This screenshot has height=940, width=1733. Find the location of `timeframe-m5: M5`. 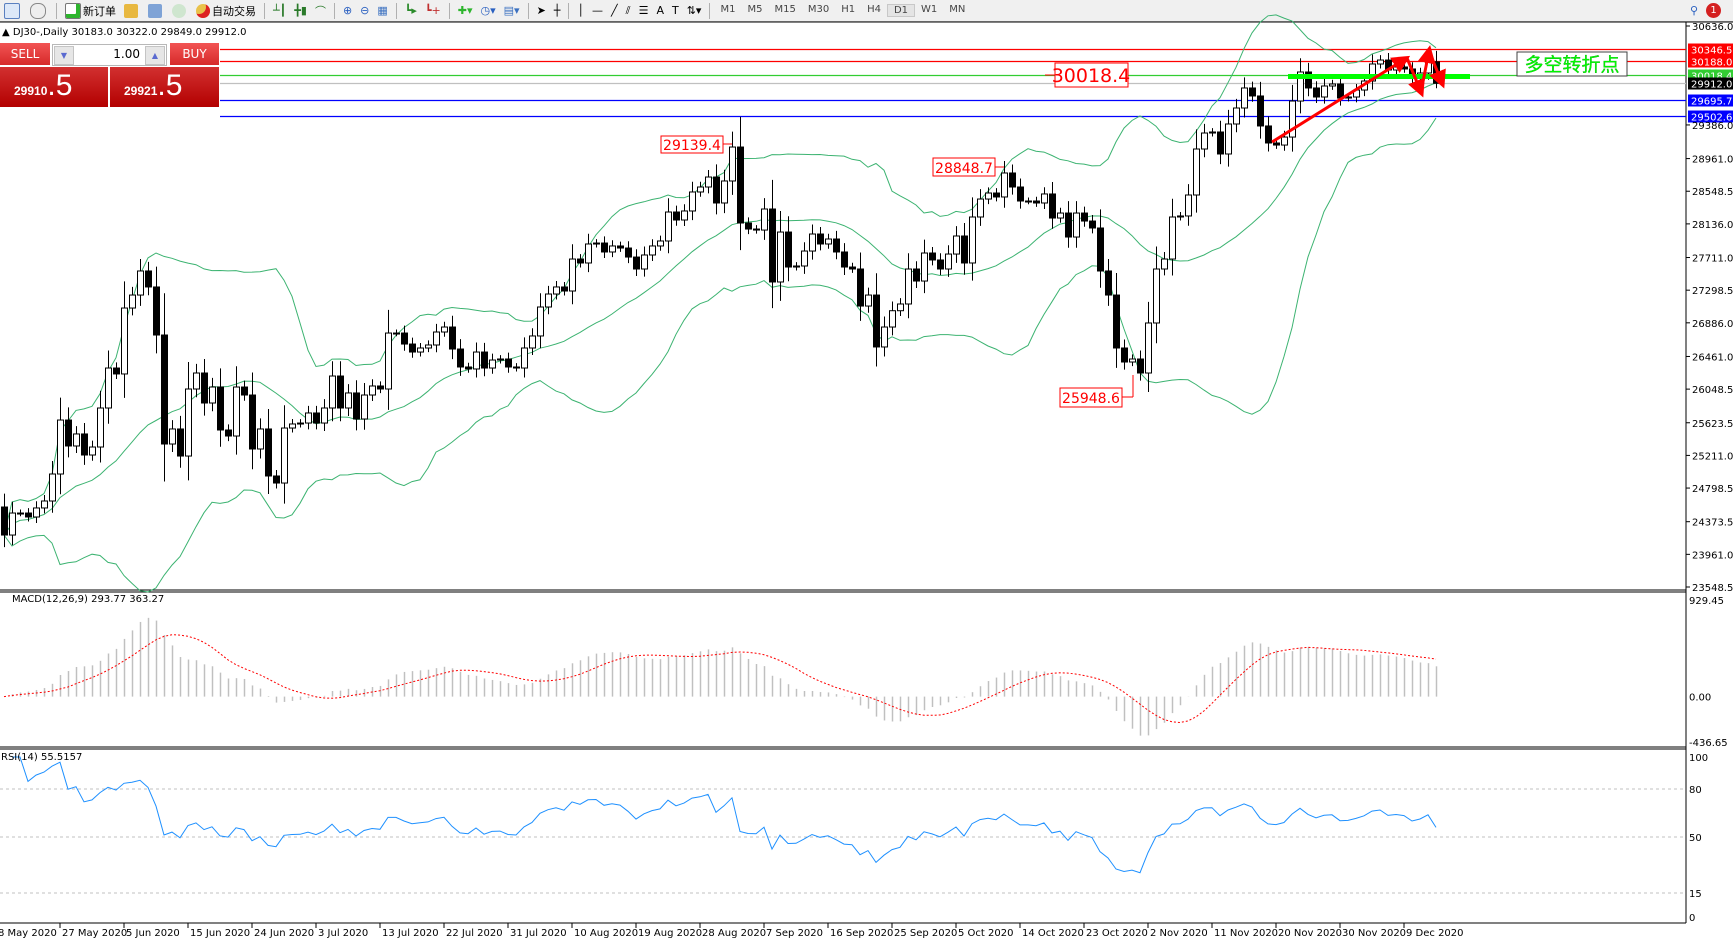

timeframe-m5: M5 is located at coordinates (755, 9).